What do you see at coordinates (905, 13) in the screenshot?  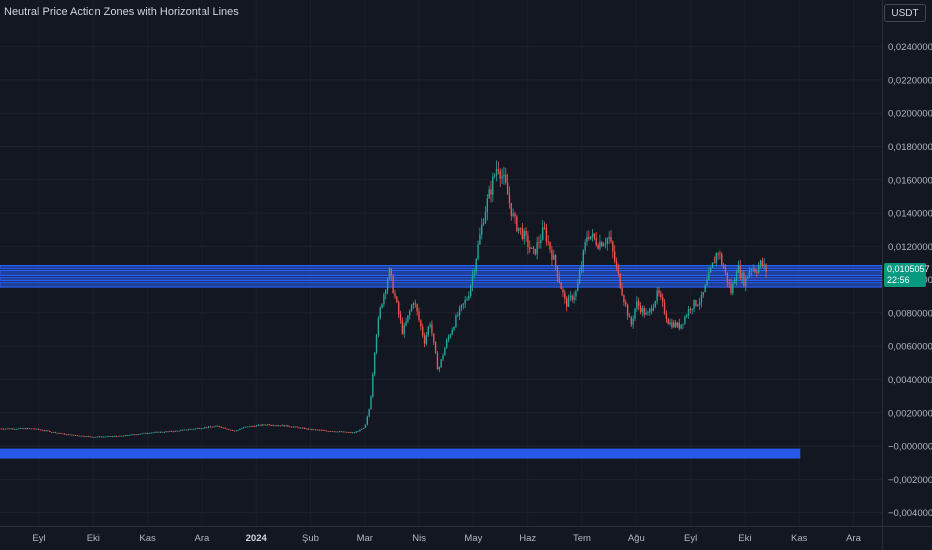 I see `currency-selector: USDT` at bounding box center [905, 13].